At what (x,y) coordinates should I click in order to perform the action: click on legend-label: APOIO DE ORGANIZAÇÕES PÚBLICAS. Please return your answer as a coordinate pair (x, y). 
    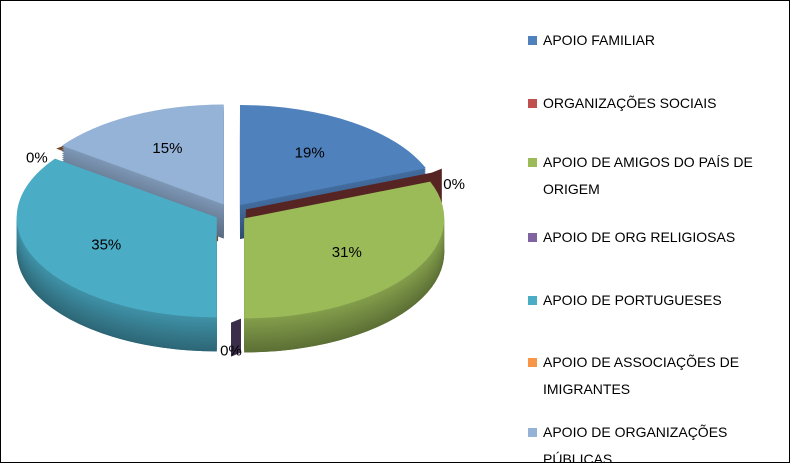
    Looking at the image, I should click on (635, 443).